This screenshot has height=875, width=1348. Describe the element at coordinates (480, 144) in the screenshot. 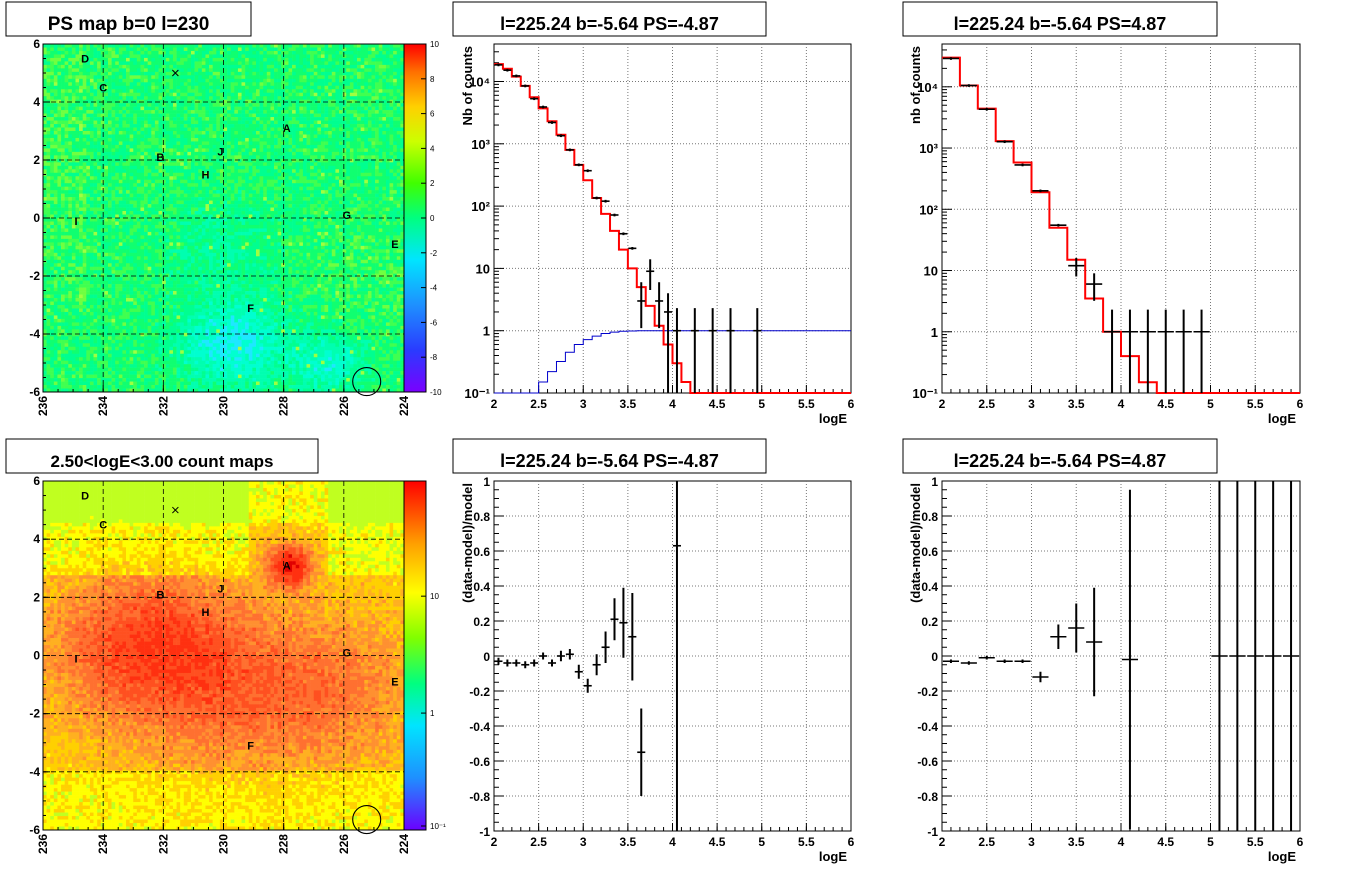

I see `y-tick-label: 10³` at that location.